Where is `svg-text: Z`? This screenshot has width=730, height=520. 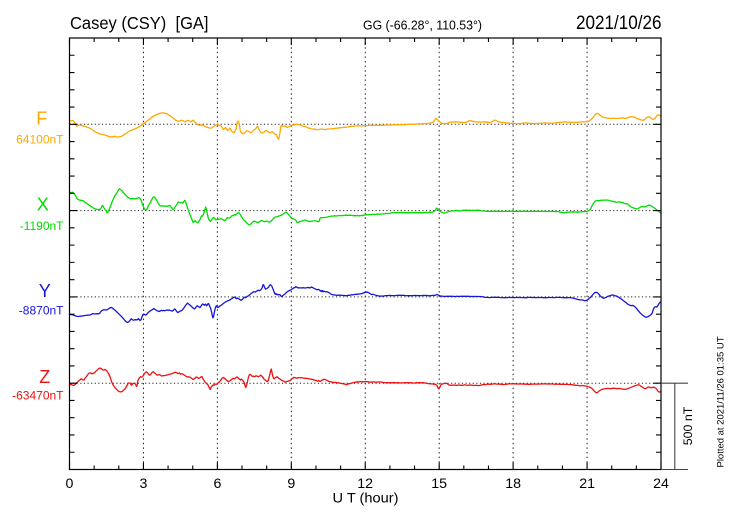
svg-text: Z is located at coordinates (44, 377).